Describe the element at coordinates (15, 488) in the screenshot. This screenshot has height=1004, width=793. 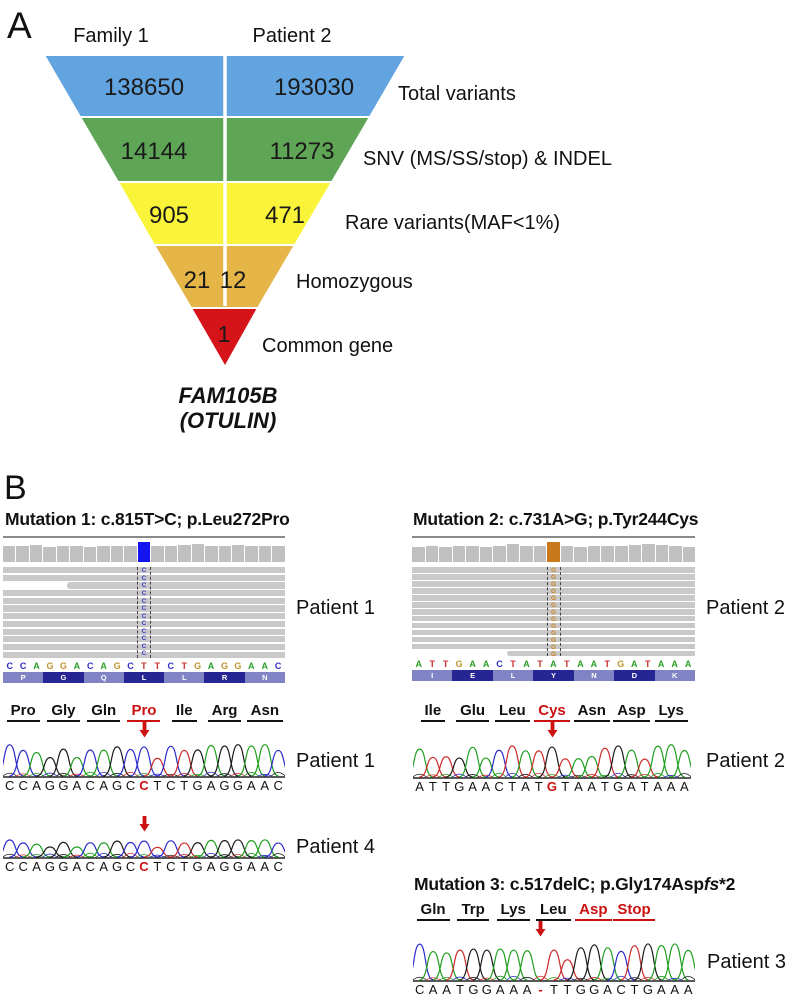
I see `panel-b-label: B` at that location.